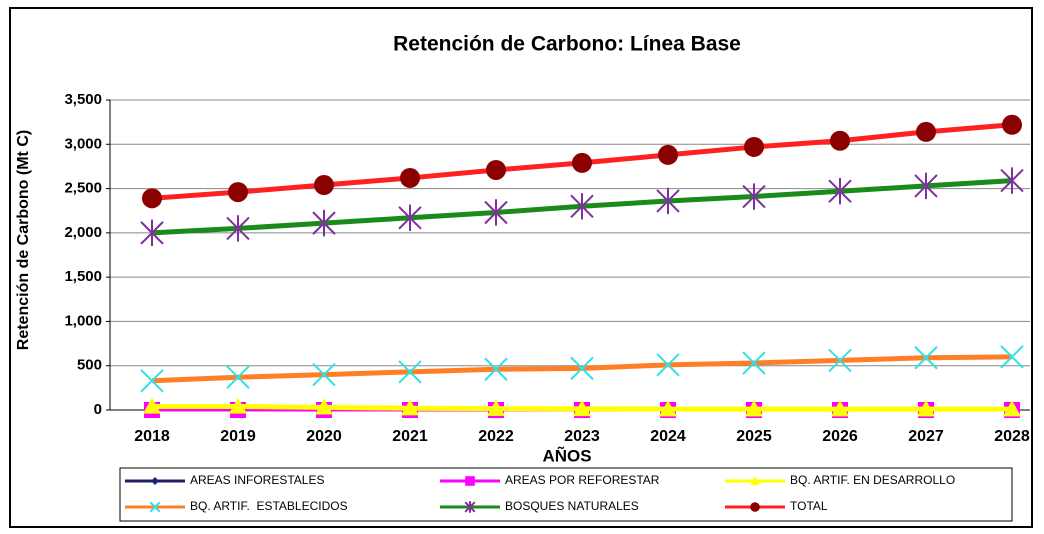 This screenshot has height=534, width=1044. What do you see at coordinates (410, 436) in the screenshot?
I see `x-tick-label: 2021` at bounding box center [410, 436].